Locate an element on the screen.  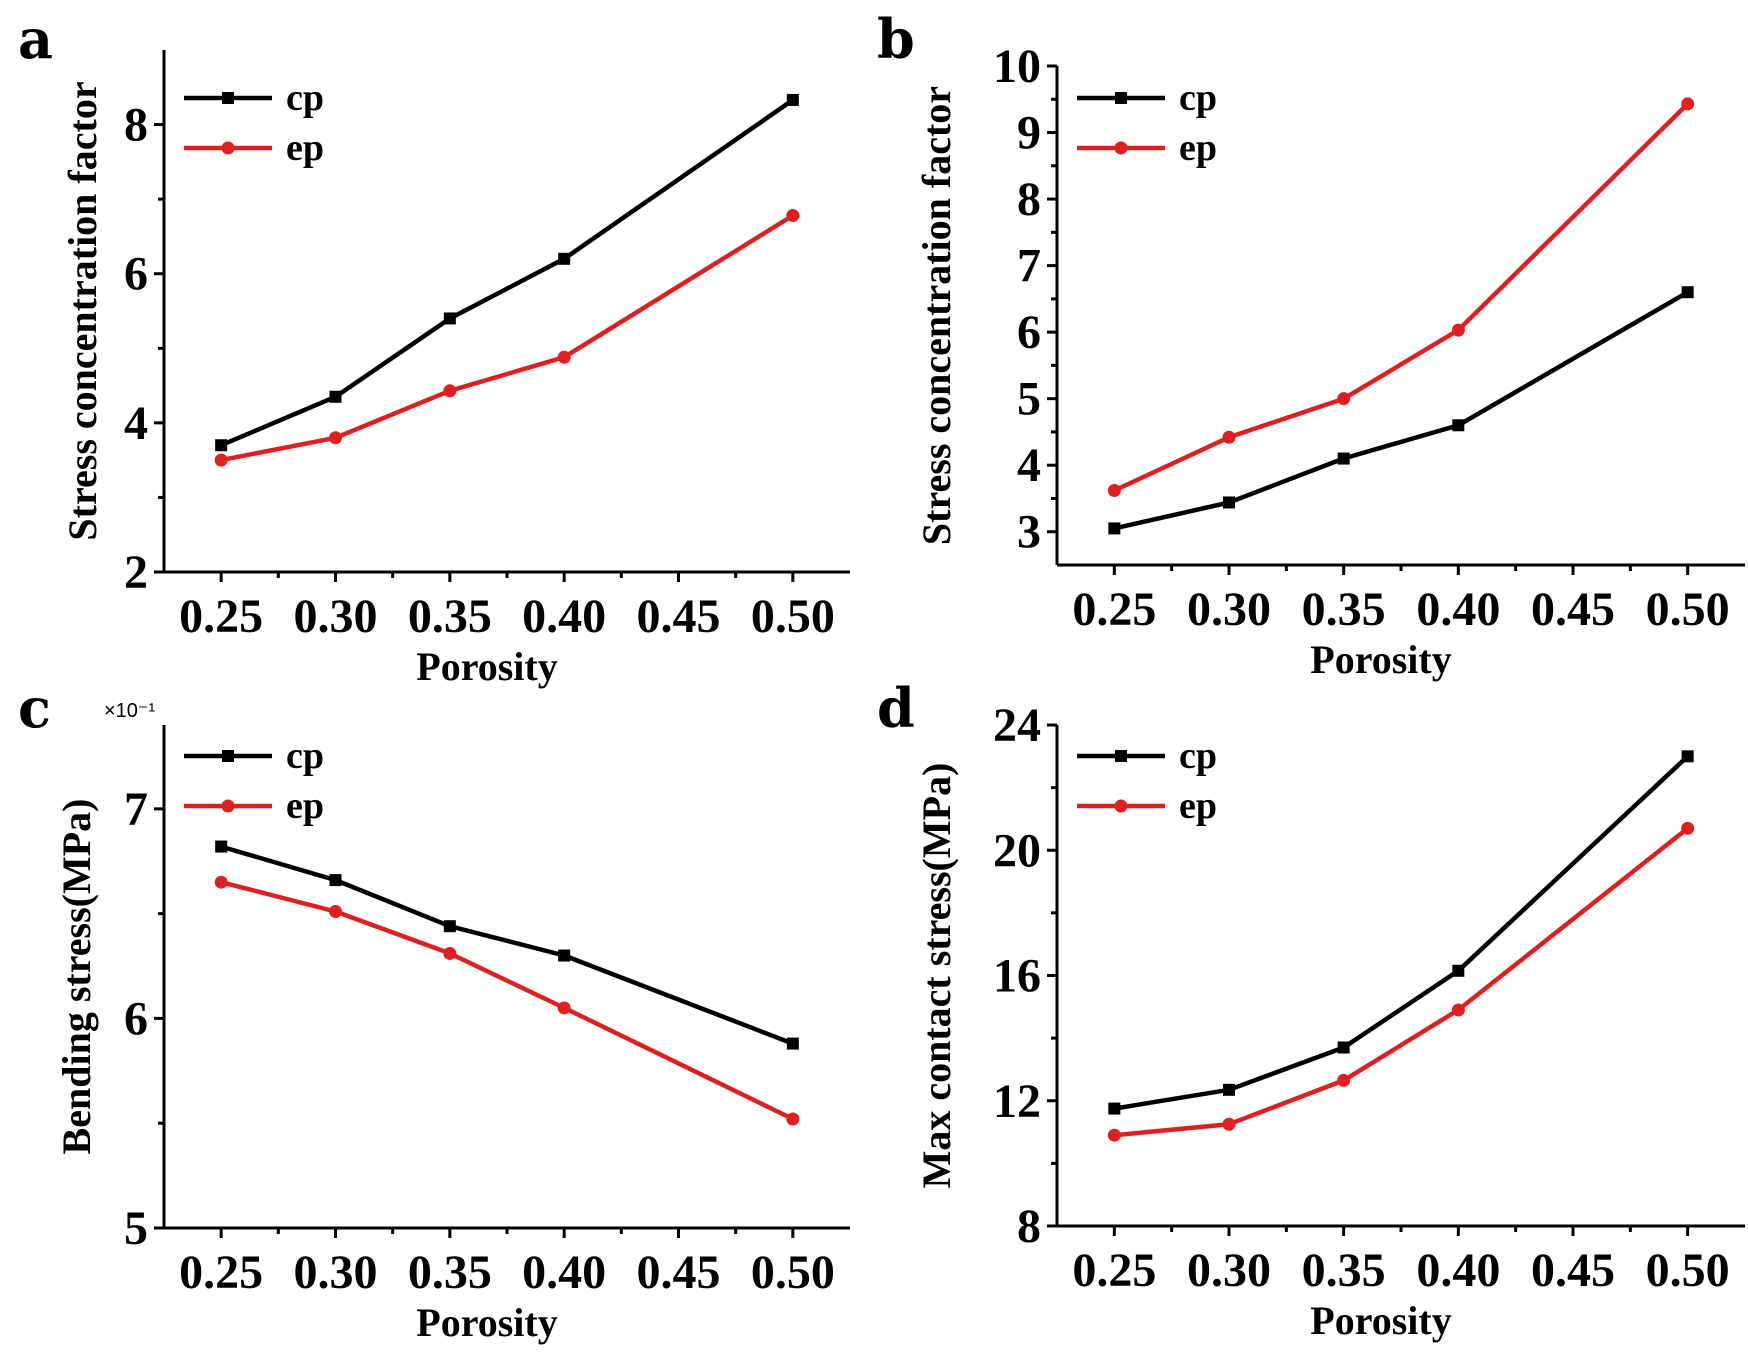
y-tick-label: 16 is located at coordinates (1017, 976).